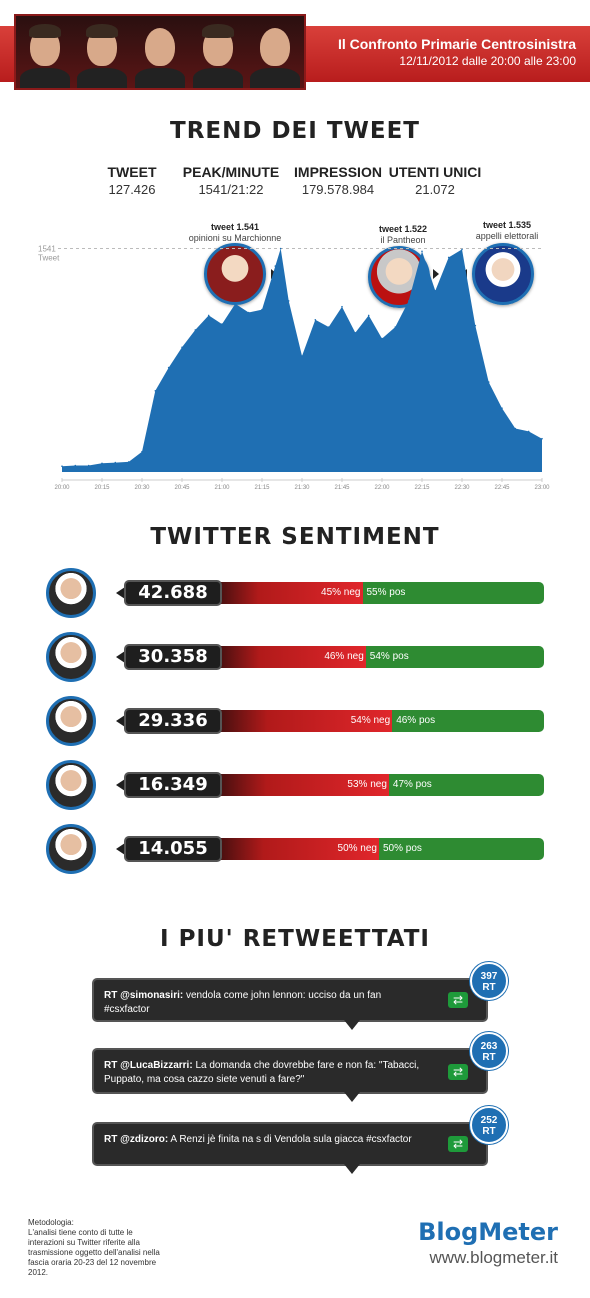 This screenshot has height=1298, width=590. Describe the element at coordinates (542, 488) in the screenshot. I see `x-tick-label: 23:00` at that location.